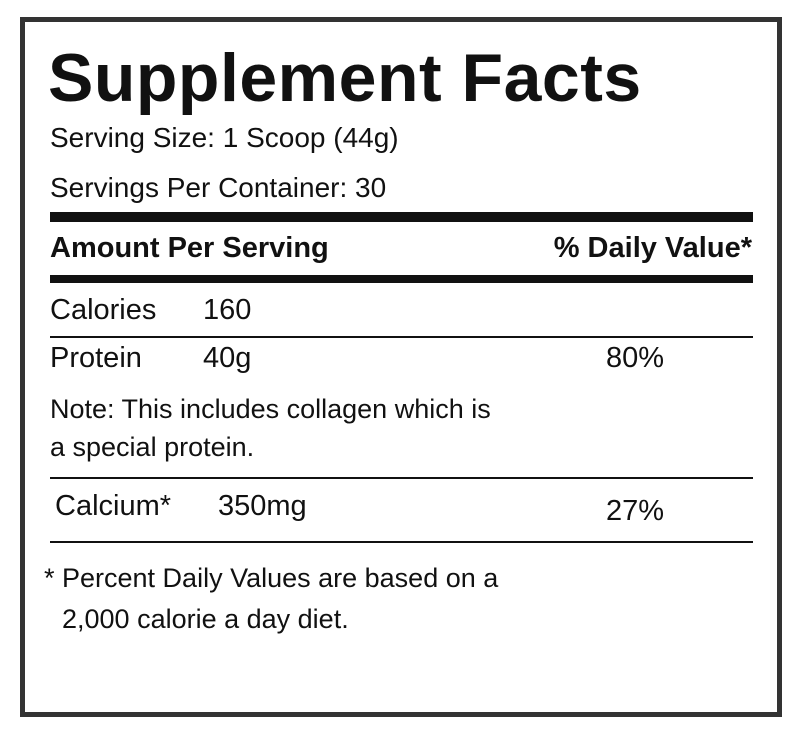 The image size is (800, 734). I want to click on row-amount: 350mg, so click(262, 506).